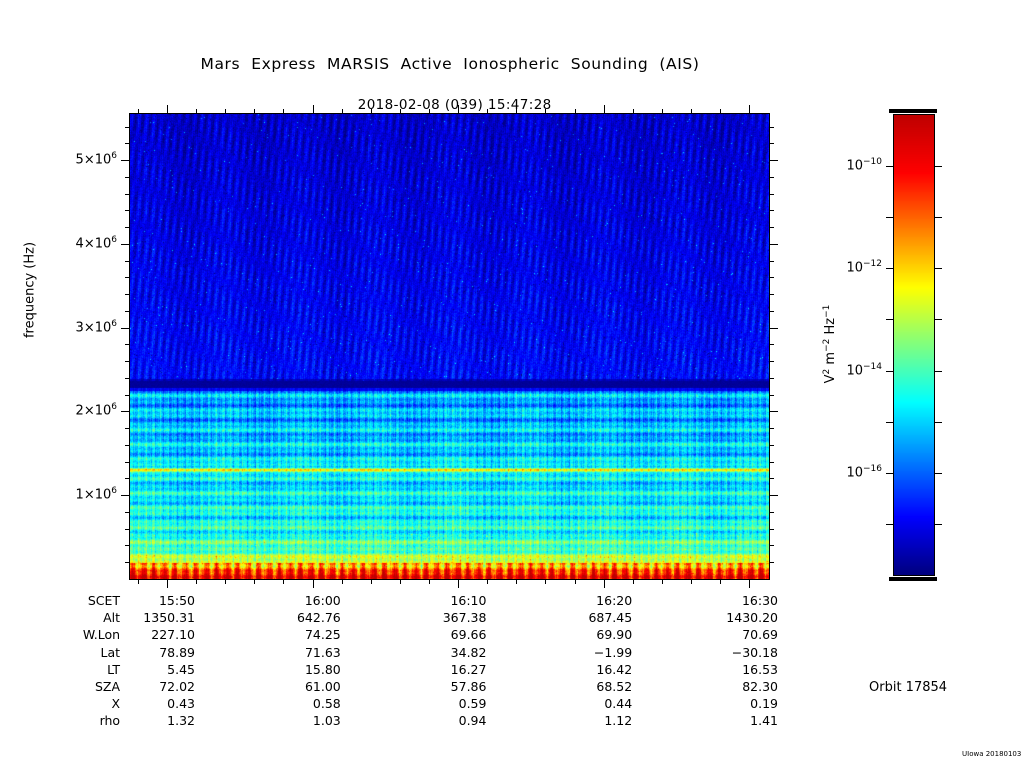 This screenshot has width=1024, height=768. I want to click on y-axis-title: frequency (Hz), so click(30, 290).